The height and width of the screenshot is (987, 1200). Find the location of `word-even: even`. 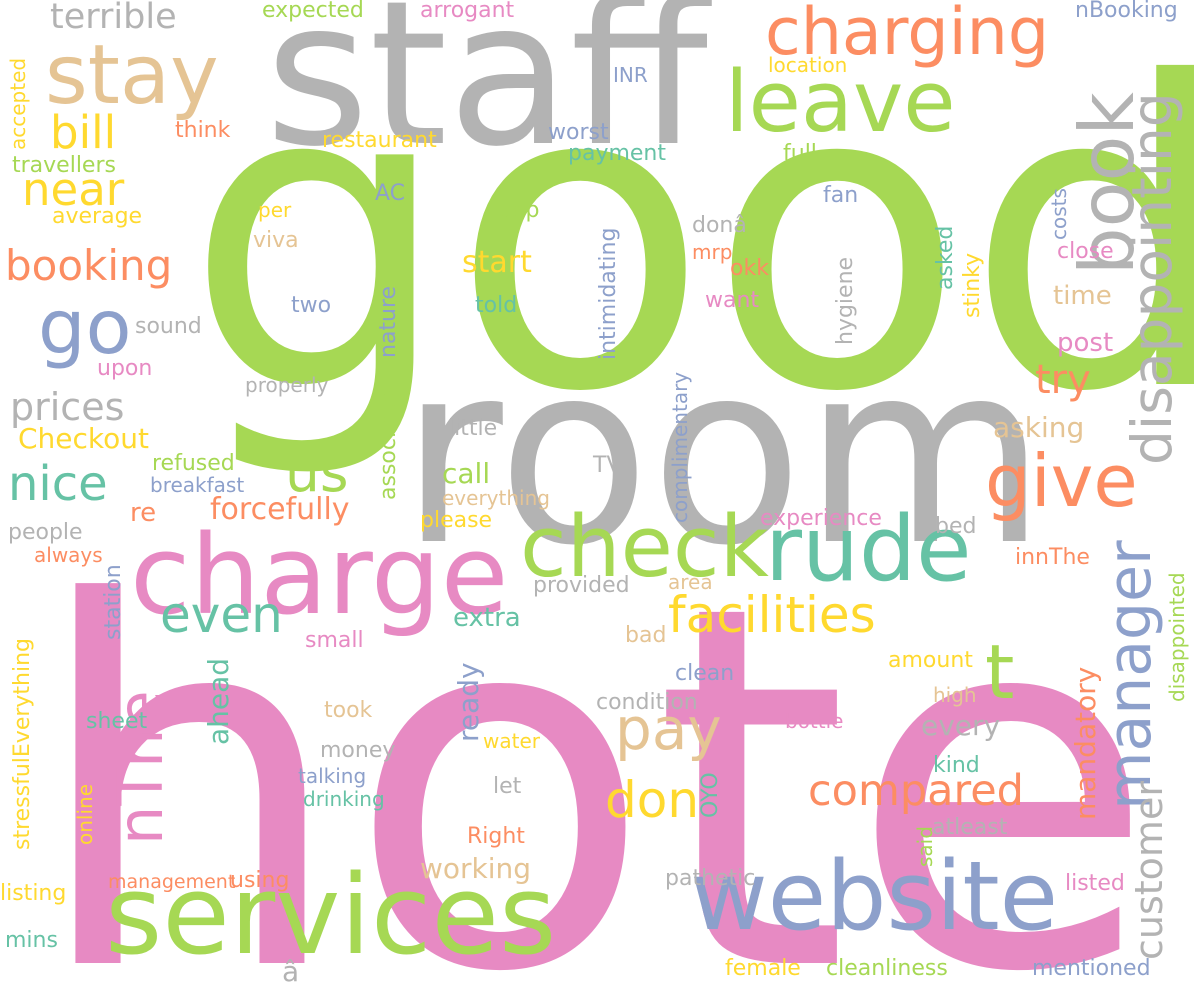

word-even: even is located at coordinates (221, 615).